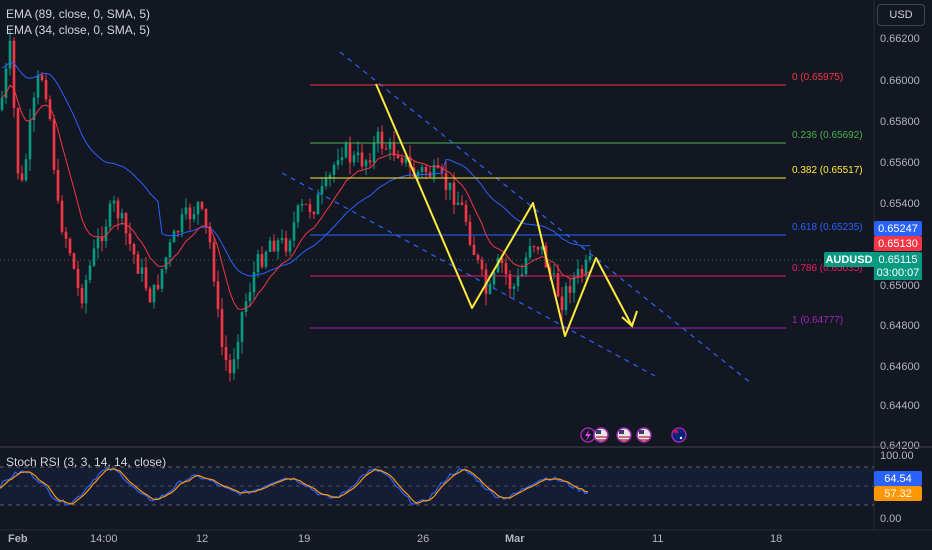 Image resolution: width=932 pixels, height=550 pixels. What do you see at coordinates (78, 14) in the screenshot?
I see `ema89-legend: EMA (89, close, 0, SMA, 5)` at bounding box center [78, 14].